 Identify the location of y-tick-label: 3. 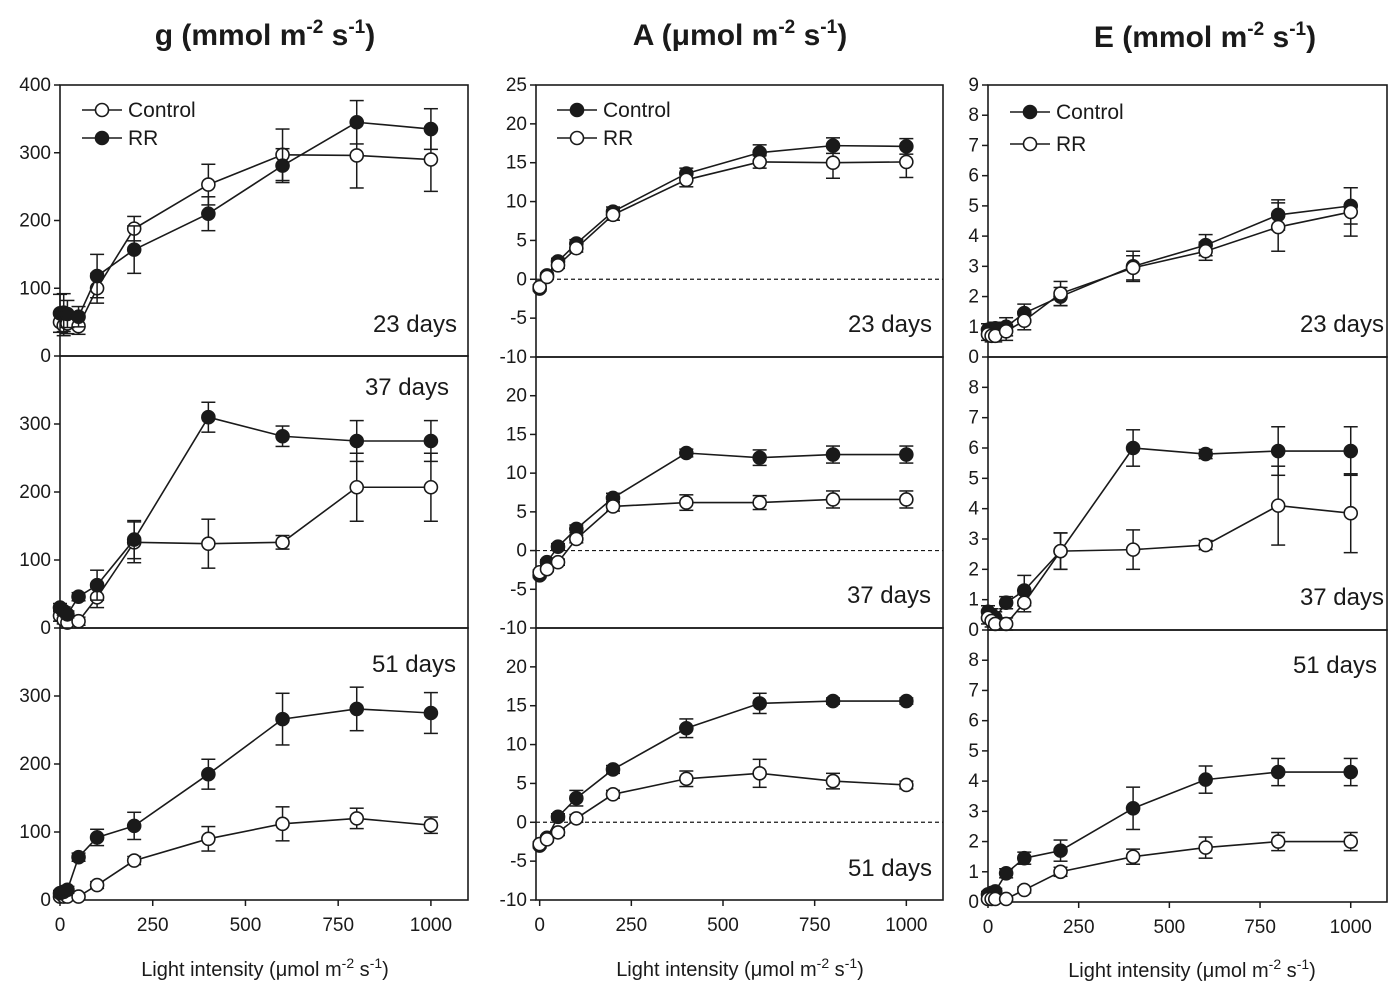
(973, 811).